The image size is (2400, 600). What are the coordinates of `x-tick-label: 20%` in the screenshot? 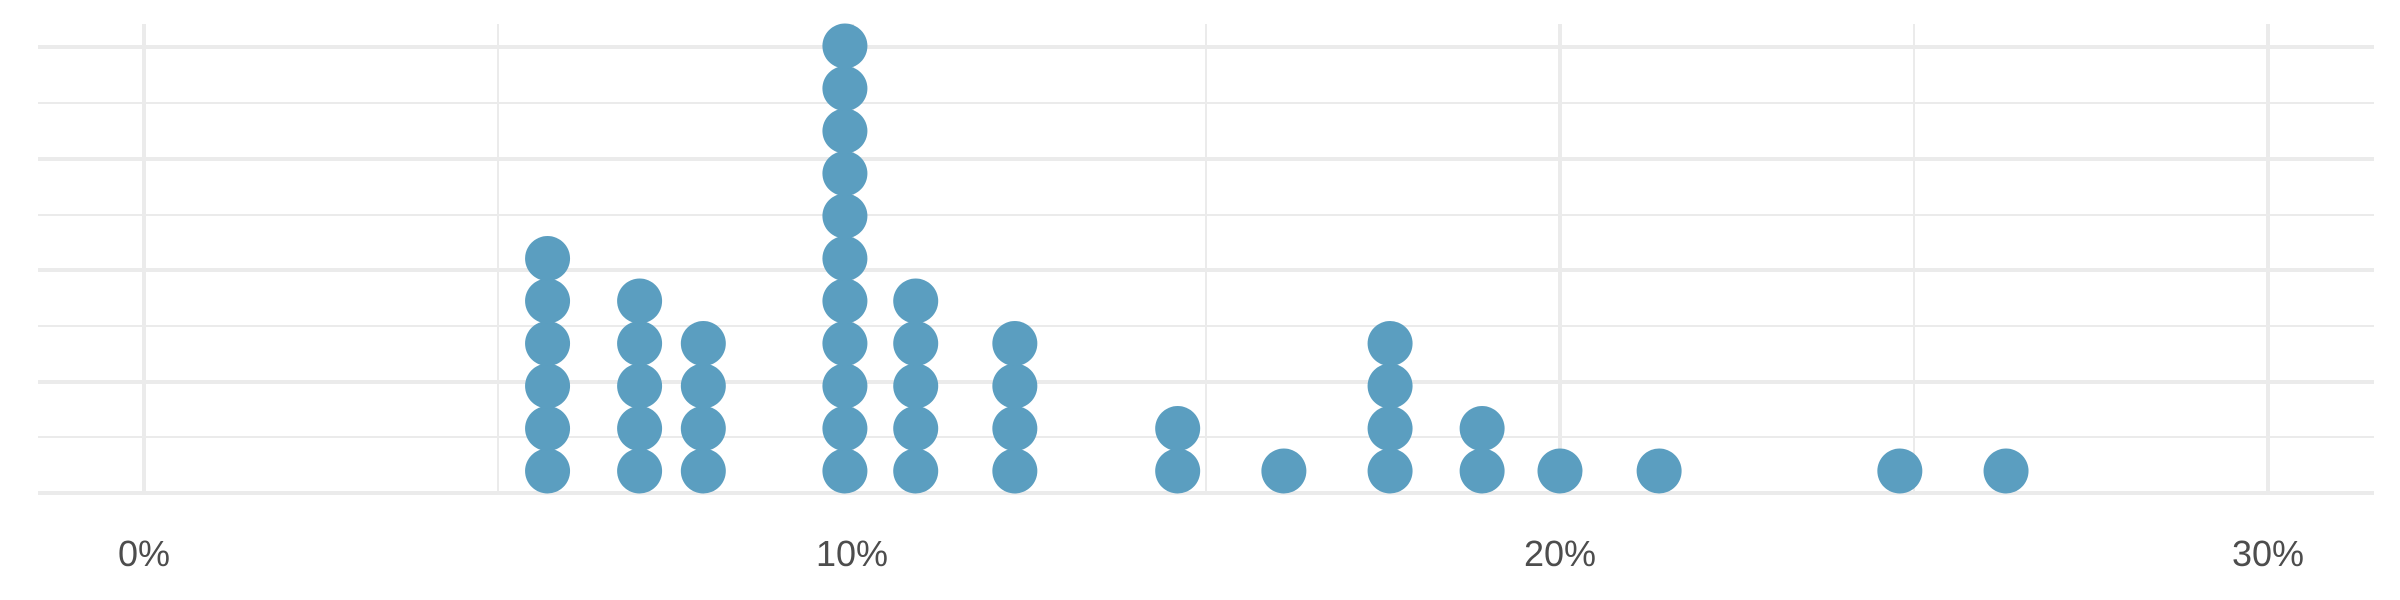 It's located at (1560, 553).